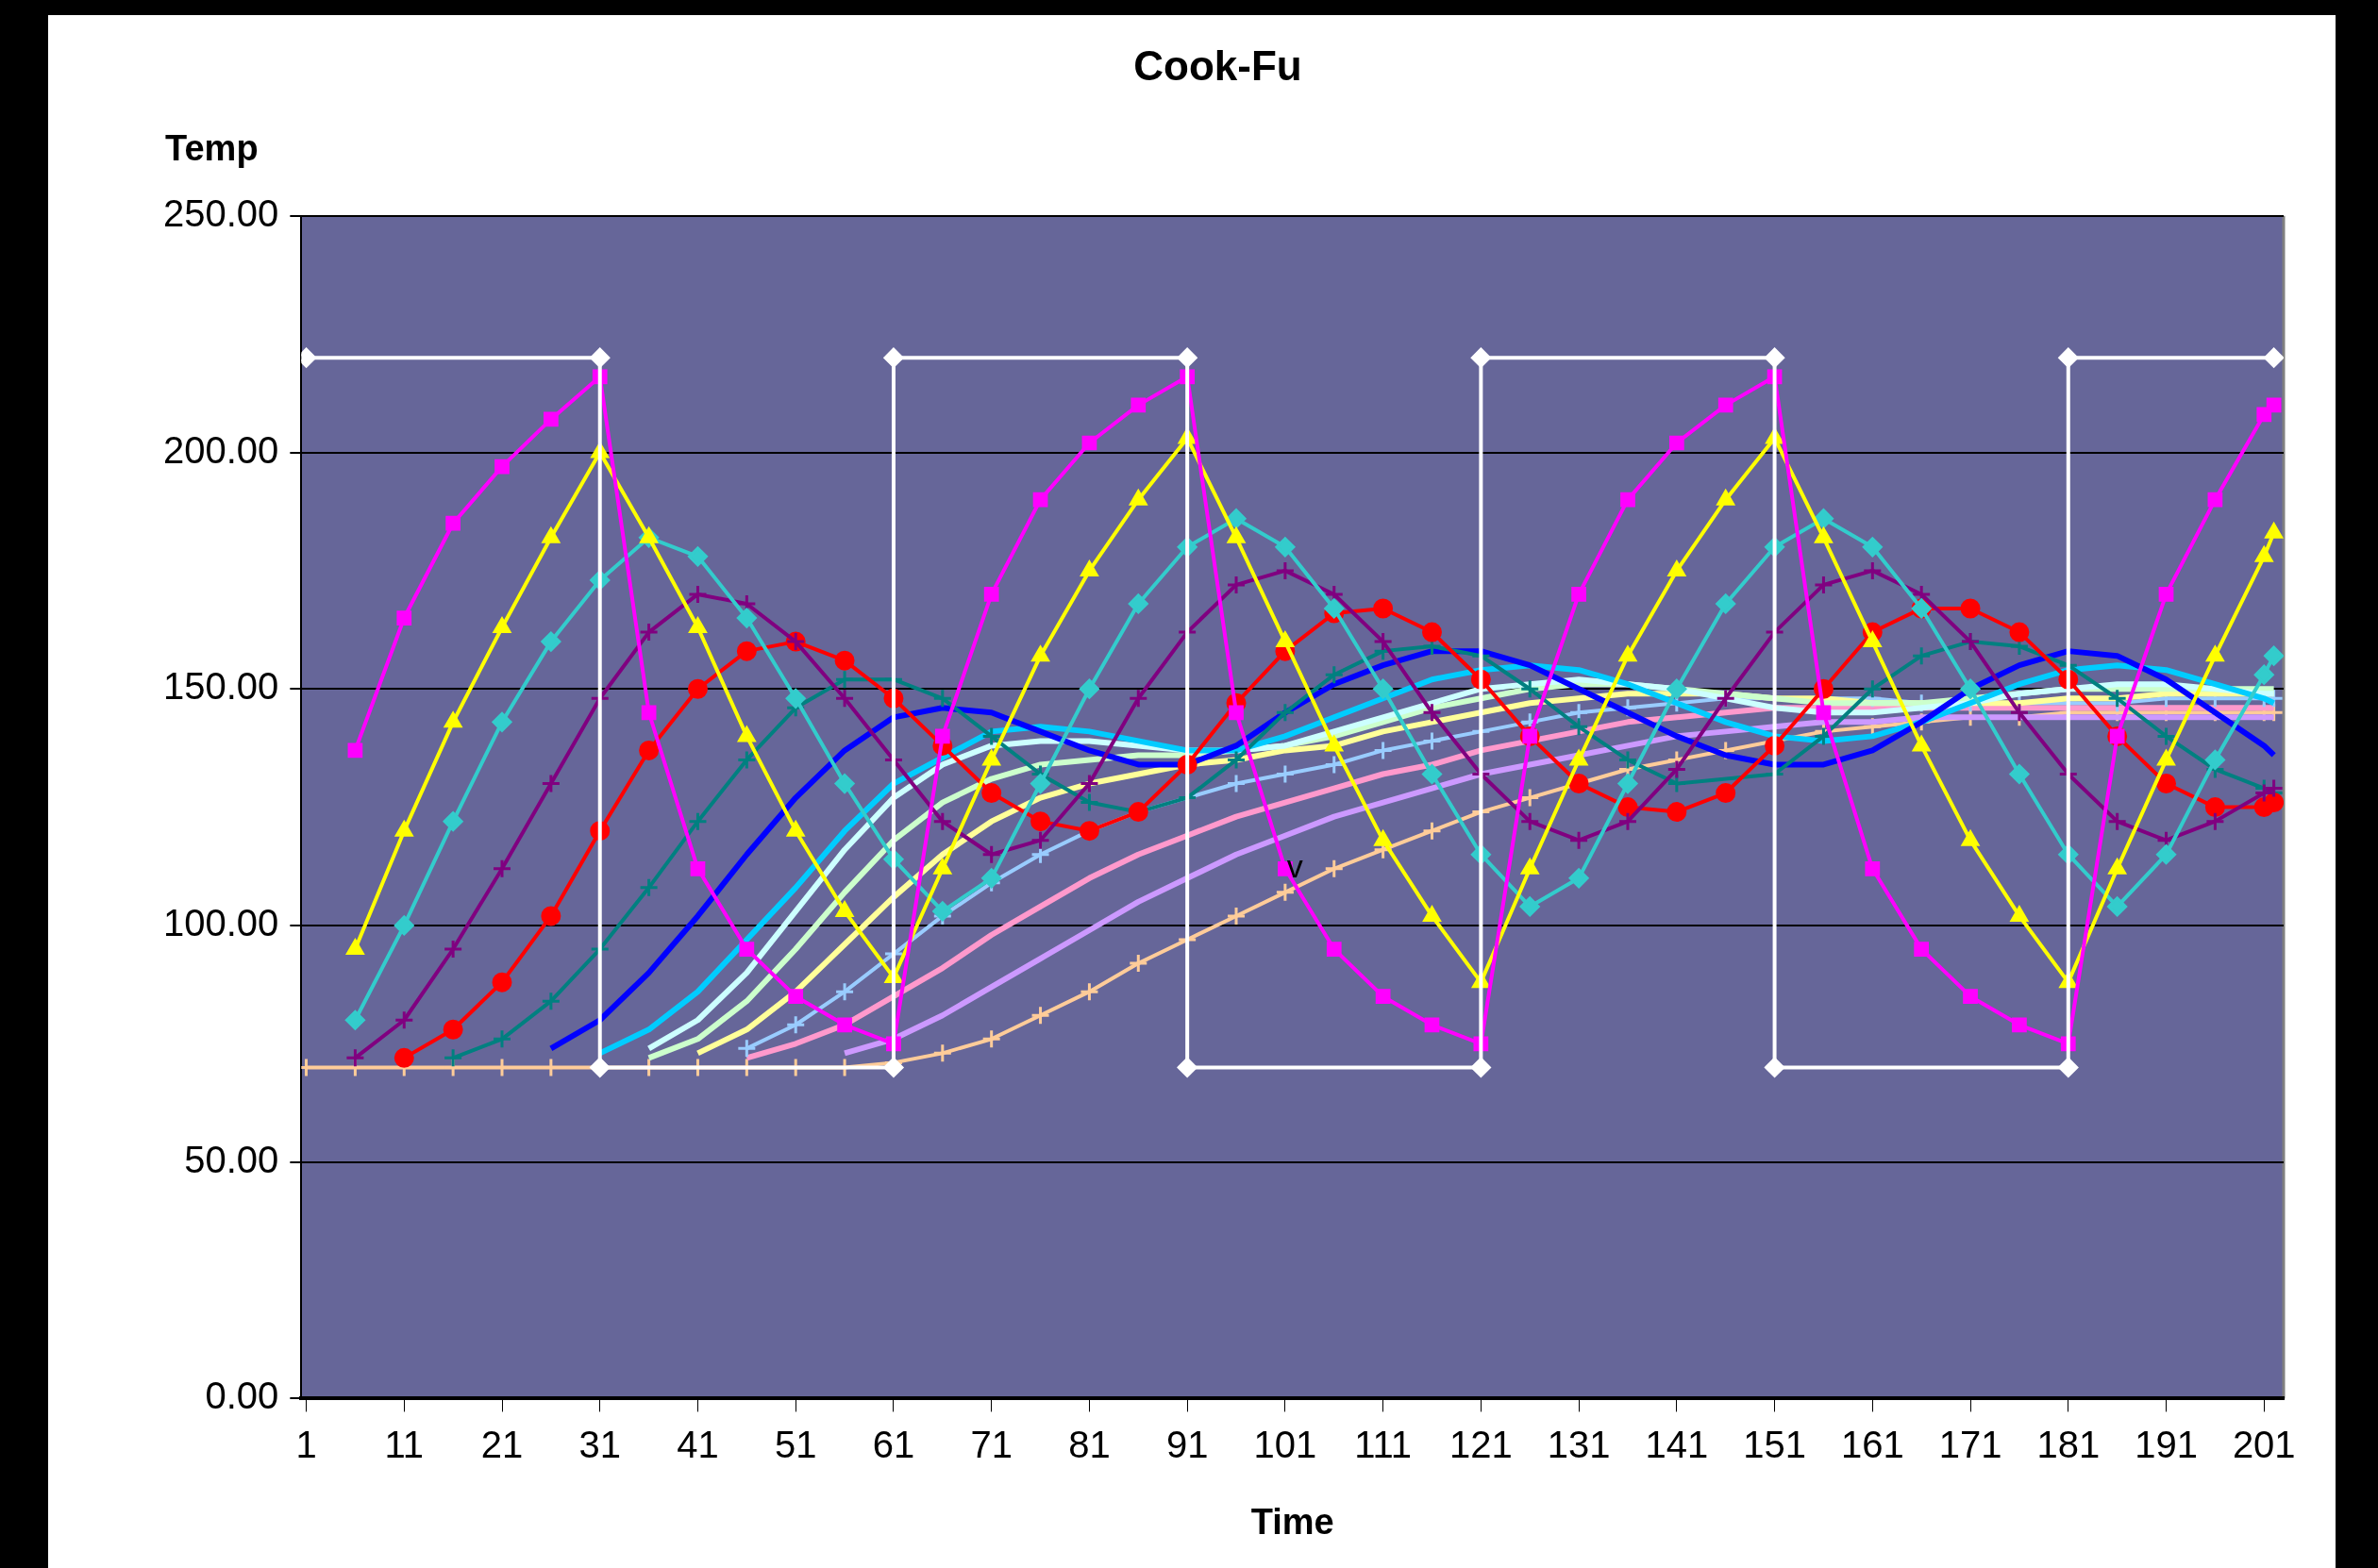 The height and width of the screenshot is (1568, 2378). I want to click on x-tick-label: 61, so click(894, 1445).